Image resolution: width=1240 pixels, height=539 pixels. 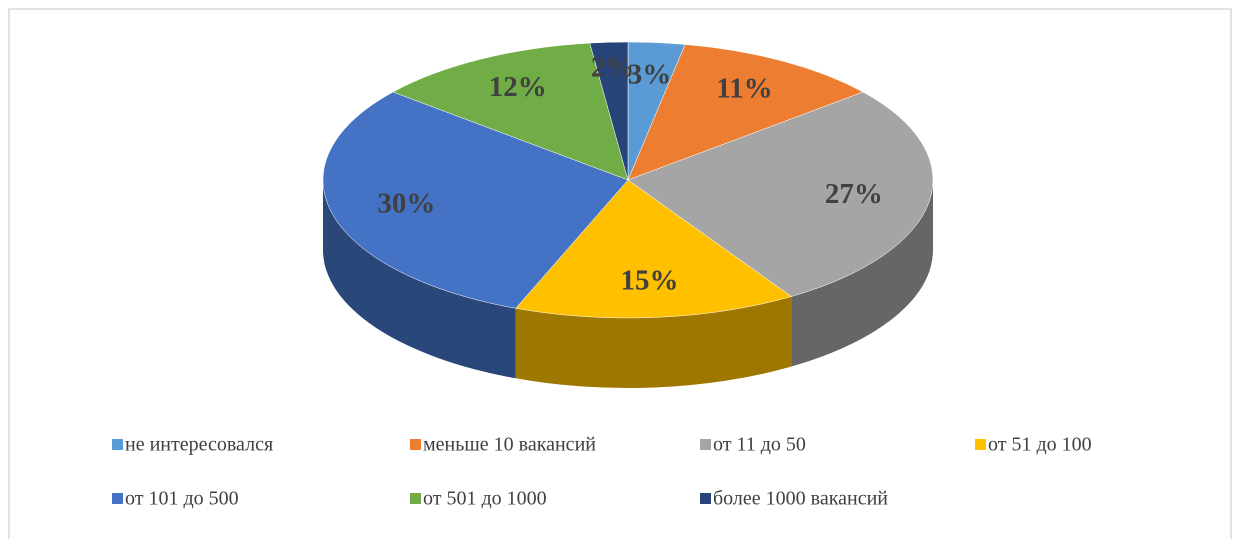 What do you see at coordinates (509, 445) in the screenshot?
I see `legend-label: меньше 10 вакансий` at bounding box center [509, 445].